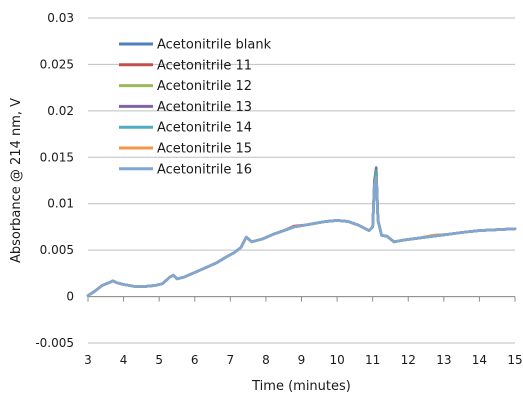  What do you see at coordinates (204, 128) in the screenshot?
I see `legend-label: Acetonitrile 14` at bounding box center [204, 128].